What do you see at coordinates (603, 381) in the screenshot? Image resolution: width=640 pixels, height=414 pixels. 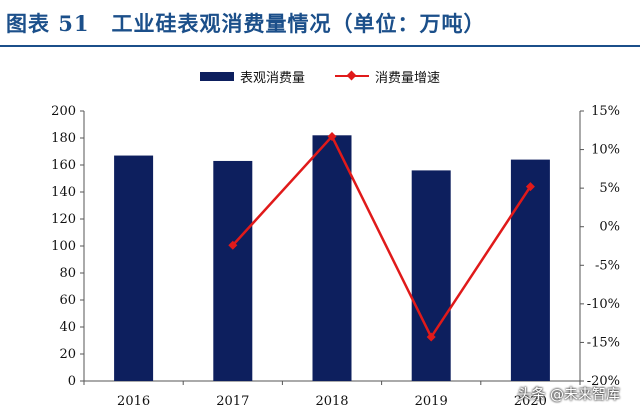 I see `y-right-tick-label: -20%` at bounding box center [603, 381].